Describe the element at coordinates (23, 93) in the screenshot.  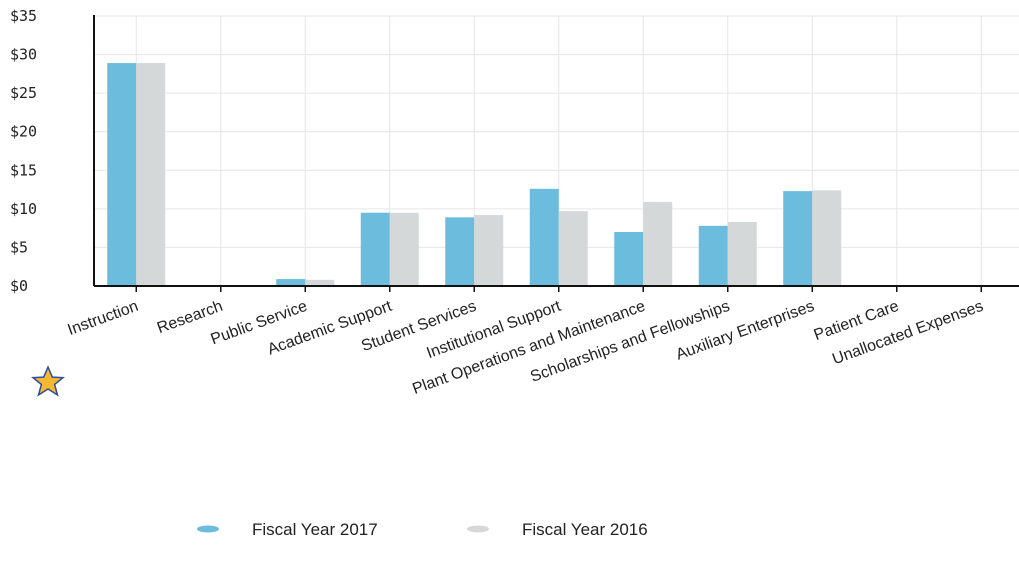
I see `y-tick-label: $25` at that location.